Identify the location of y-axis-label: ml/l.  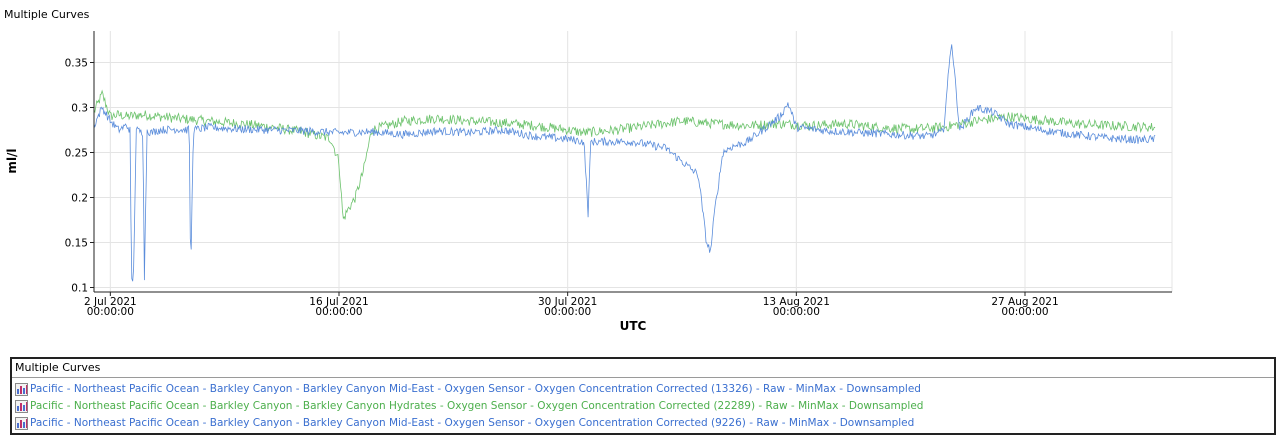
(12, 160).